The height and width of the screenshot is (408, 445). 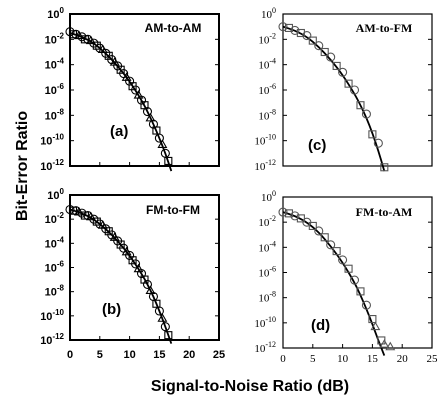 What do you see at coordinates (250, 386) in the screenshot?
I see `x-axis-title: Signal-to-Noise Ratio (dB)` at bounding box center [250, 386].